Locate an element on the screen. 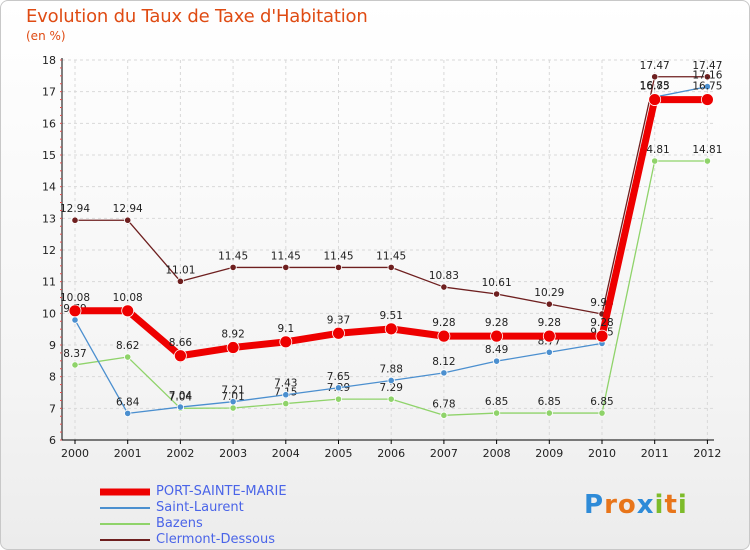 The height and width of the screenshot is (550, 750). data-label-bazens: 7.01 is located at coordinates (232, 397).